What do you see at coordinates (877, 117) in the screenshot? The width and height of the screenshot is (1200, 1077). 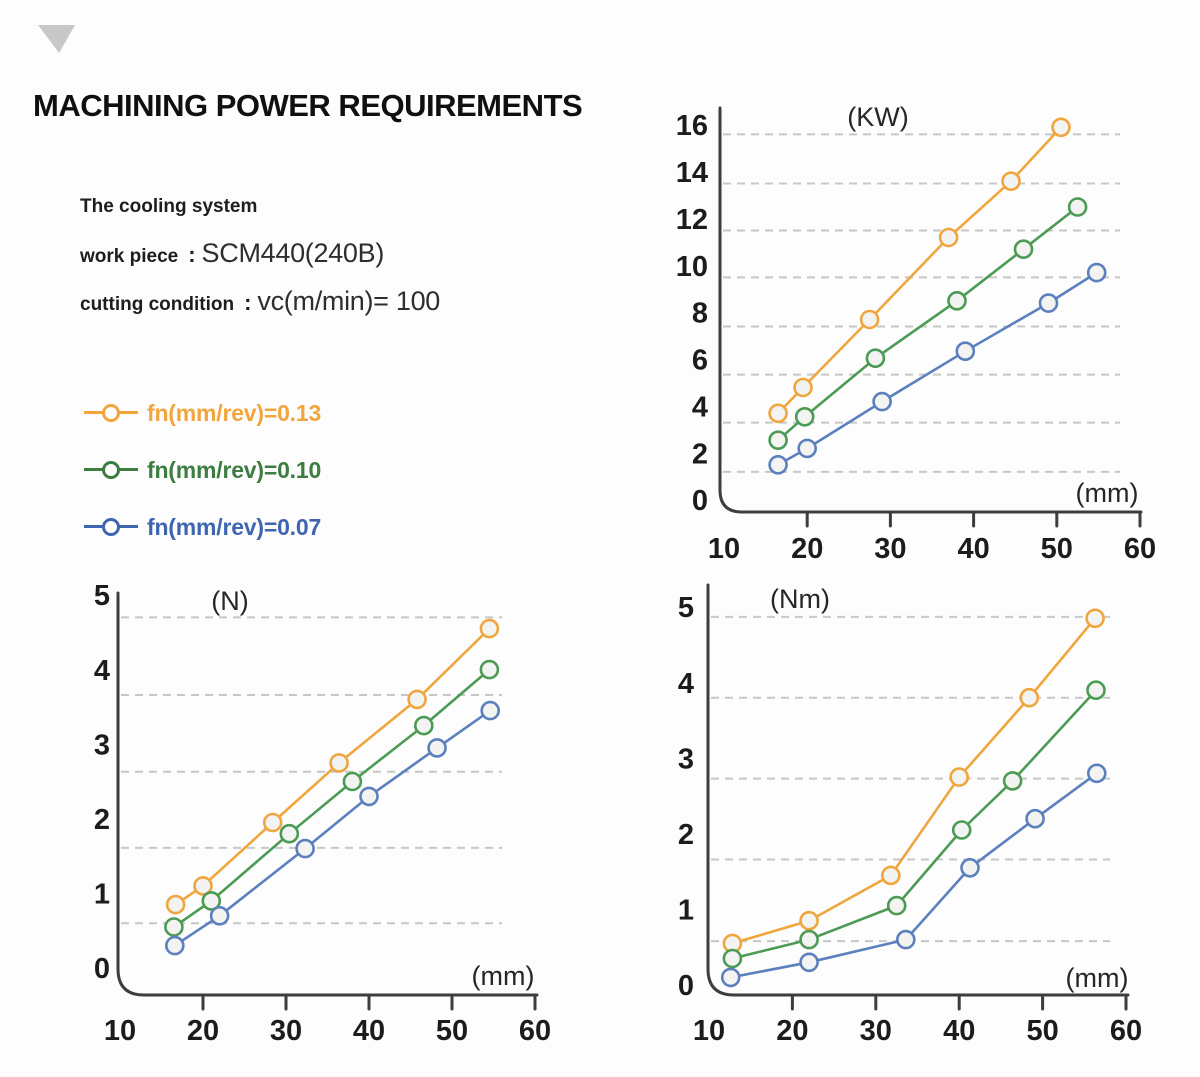 I see `chart-unit-title: (KW)` at bounding box center [877, 117].